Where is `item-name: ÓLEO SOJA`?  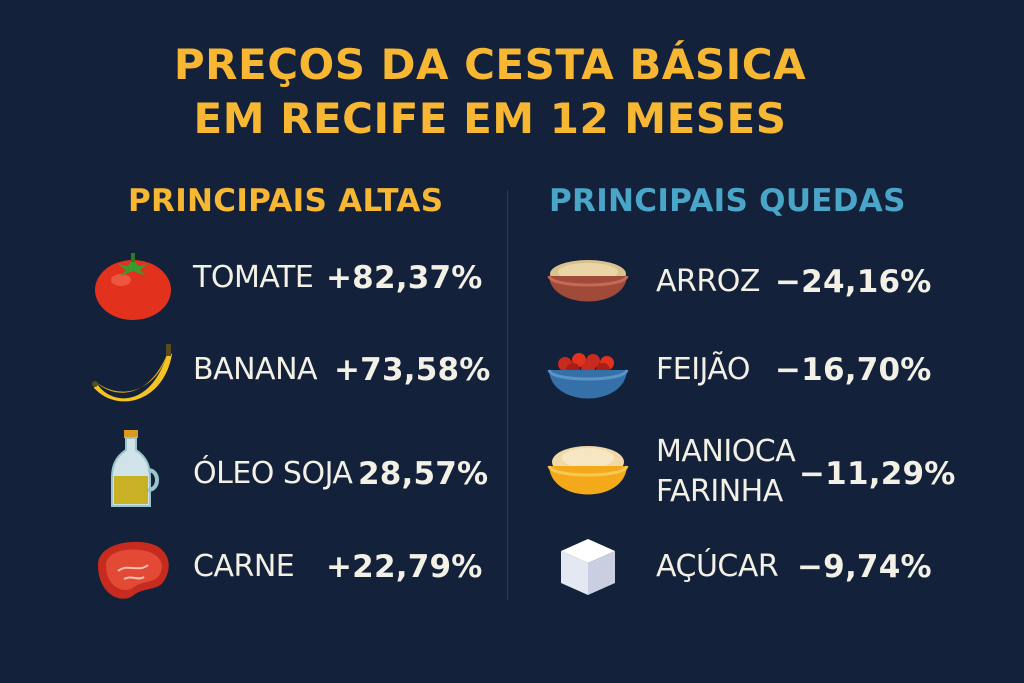 item-name: ÓLEO SOJA is located at coordinates (273, 473).